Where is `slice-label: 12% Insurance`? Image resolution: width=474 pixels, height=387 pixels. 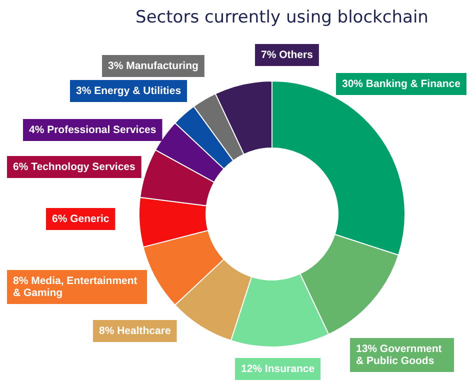 slice-label: 12% Insurance is located at coordinates (278, 369).